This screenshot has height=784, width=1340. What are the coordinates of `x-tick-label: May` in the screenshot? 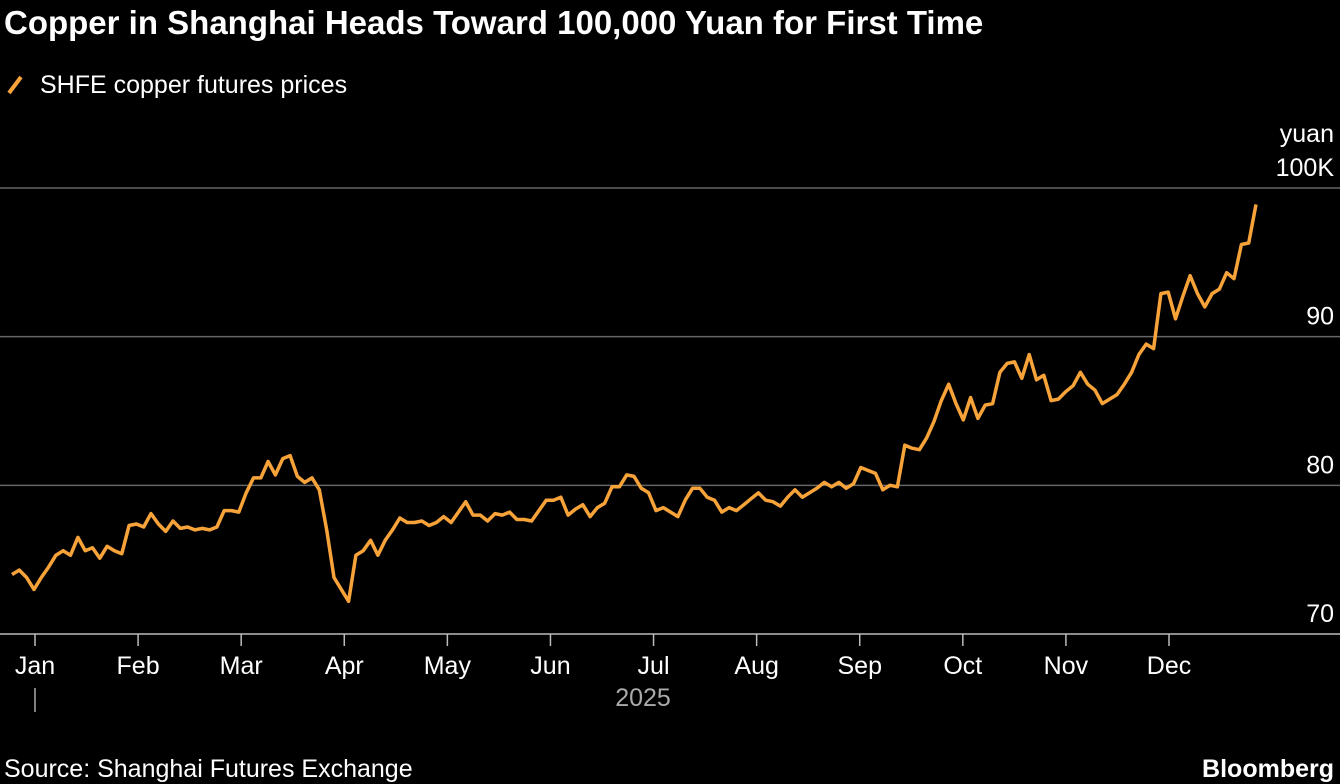 It's located at (448, 666).